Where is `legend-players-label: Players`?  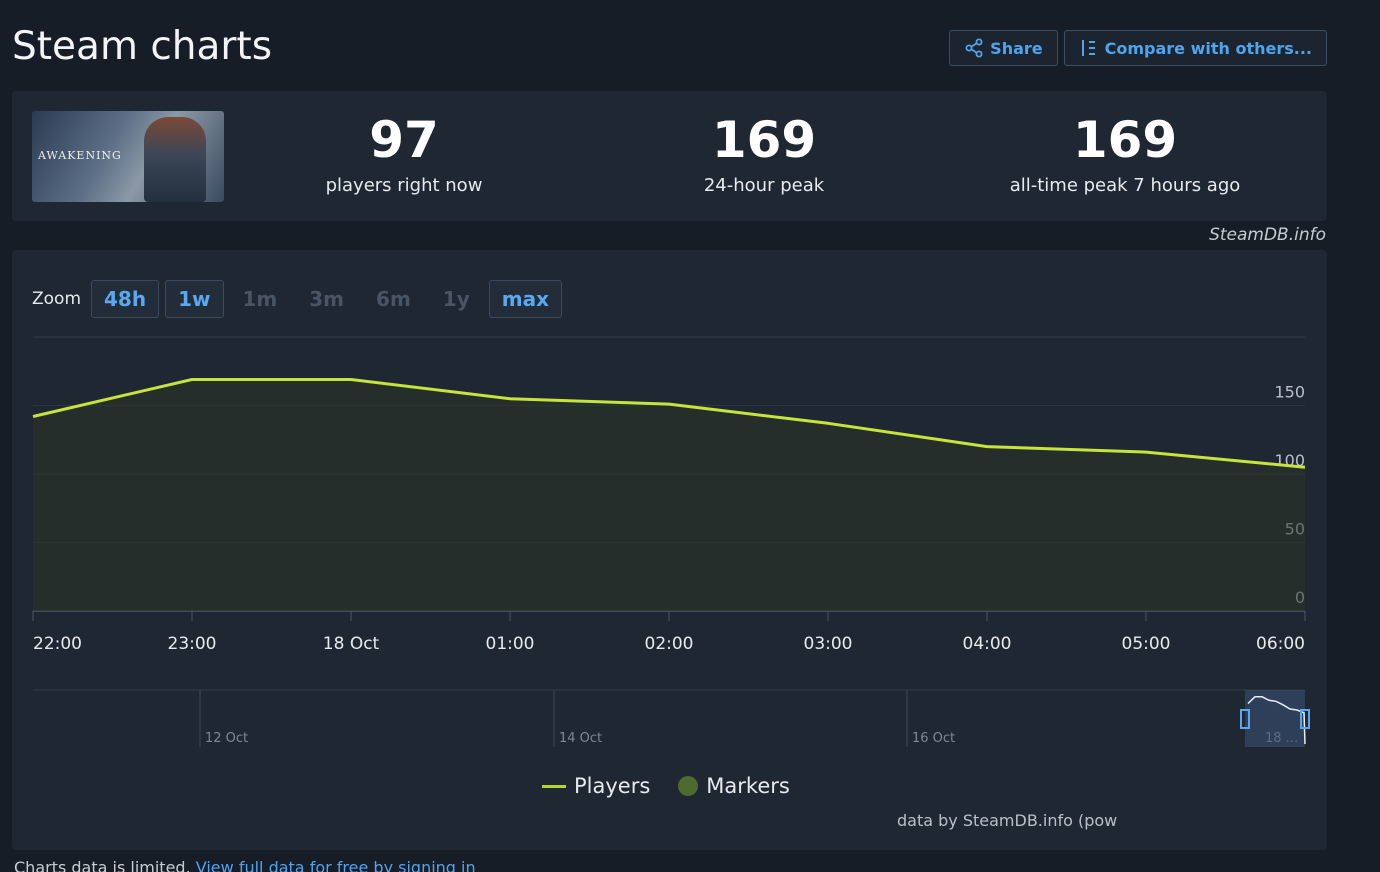 legend-players-label: Players is located at coordinates (612, 786).